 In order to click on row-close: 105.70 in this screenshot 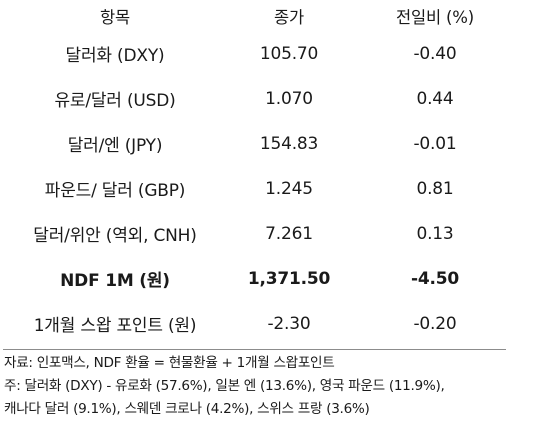, I will do `click(289, 53)`.